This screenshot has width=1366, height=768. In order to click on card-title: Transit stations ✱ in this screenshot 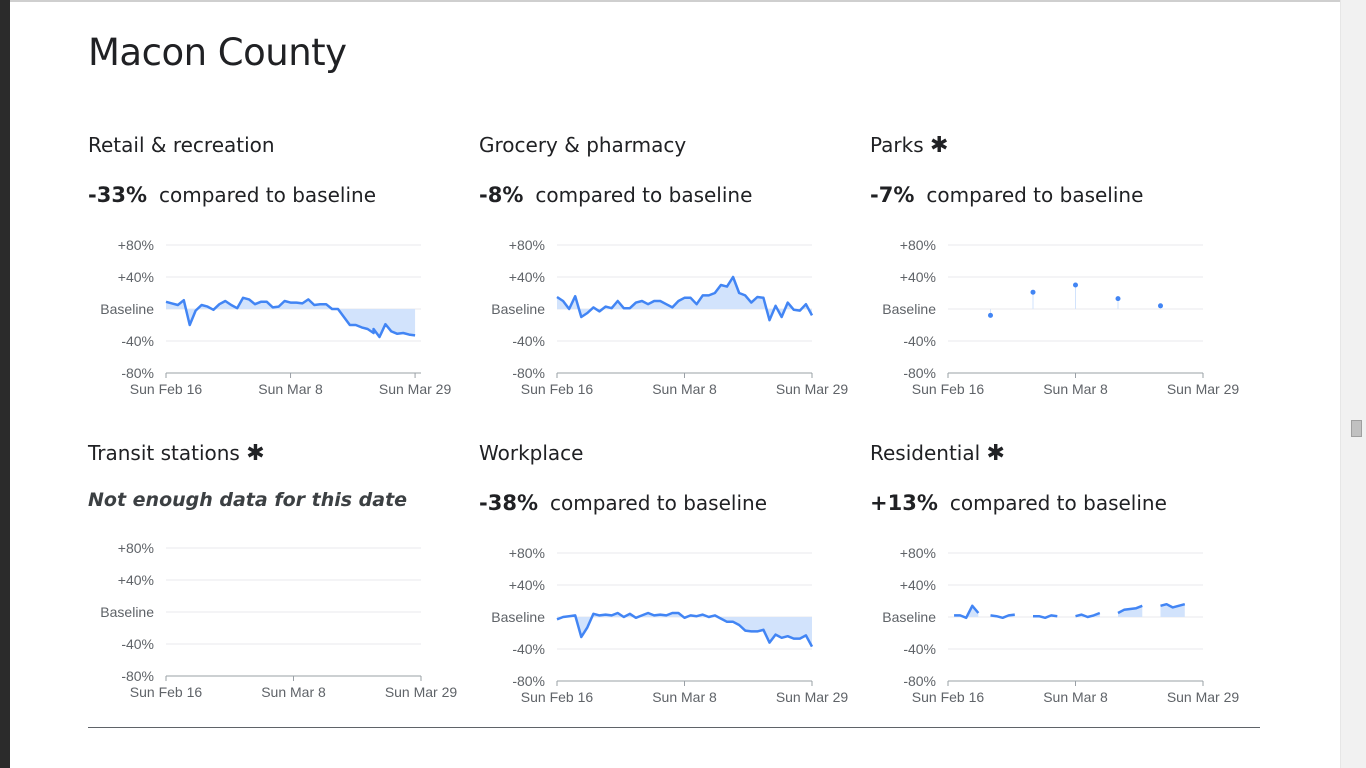, I will do `click(176, 453)`.